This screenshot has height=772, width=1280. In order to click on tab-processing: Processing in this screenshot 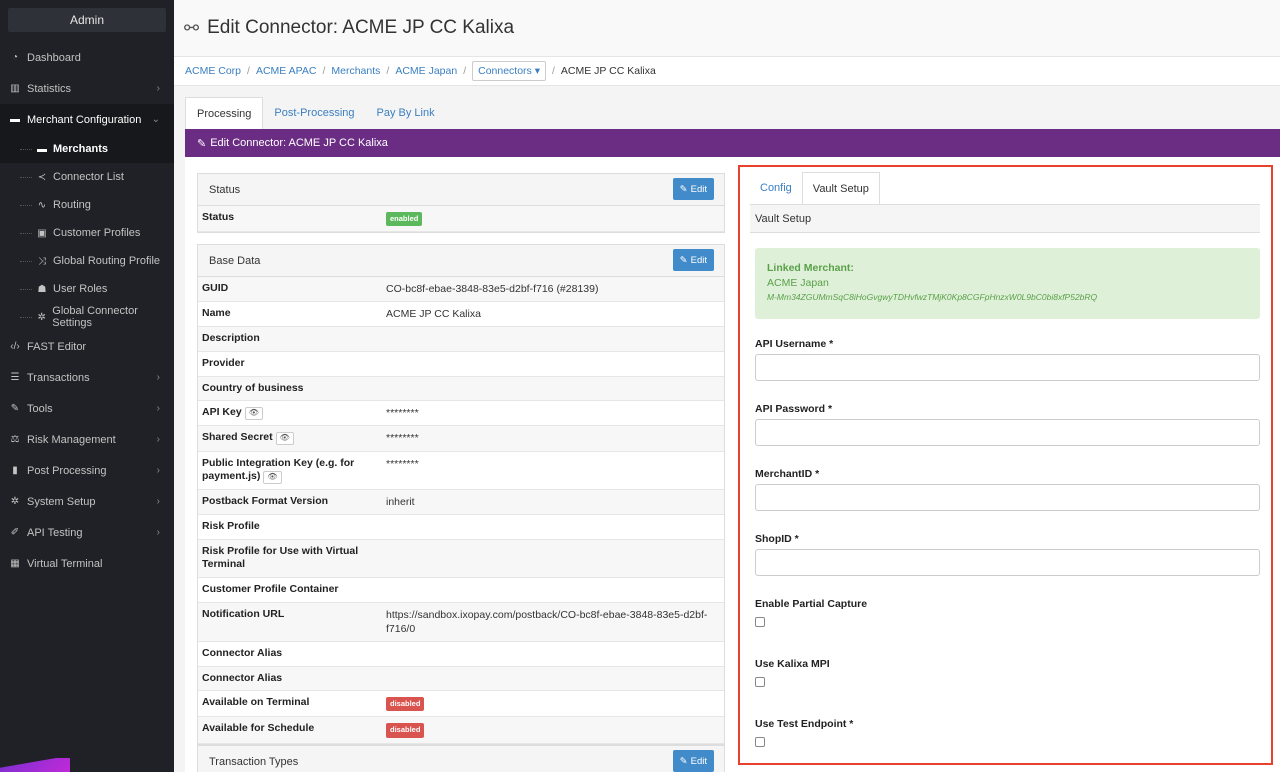, I will do `click(224, 113)`.